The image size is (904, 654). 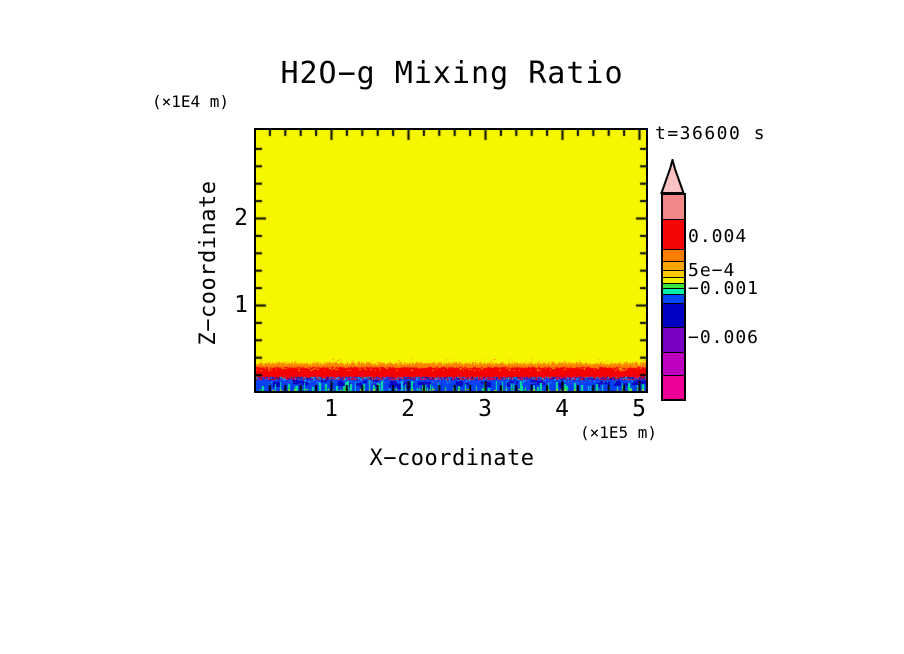 I want to click on x-tick-label: 3, so click(x=485, y=409).